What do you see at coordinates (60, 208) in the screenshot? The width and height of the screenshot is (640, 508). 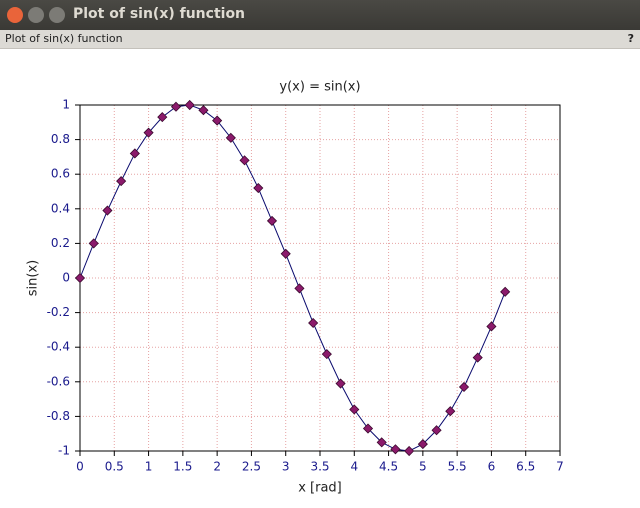 I see `y-tick-label: 0.4` at bounding box center [60, 208].